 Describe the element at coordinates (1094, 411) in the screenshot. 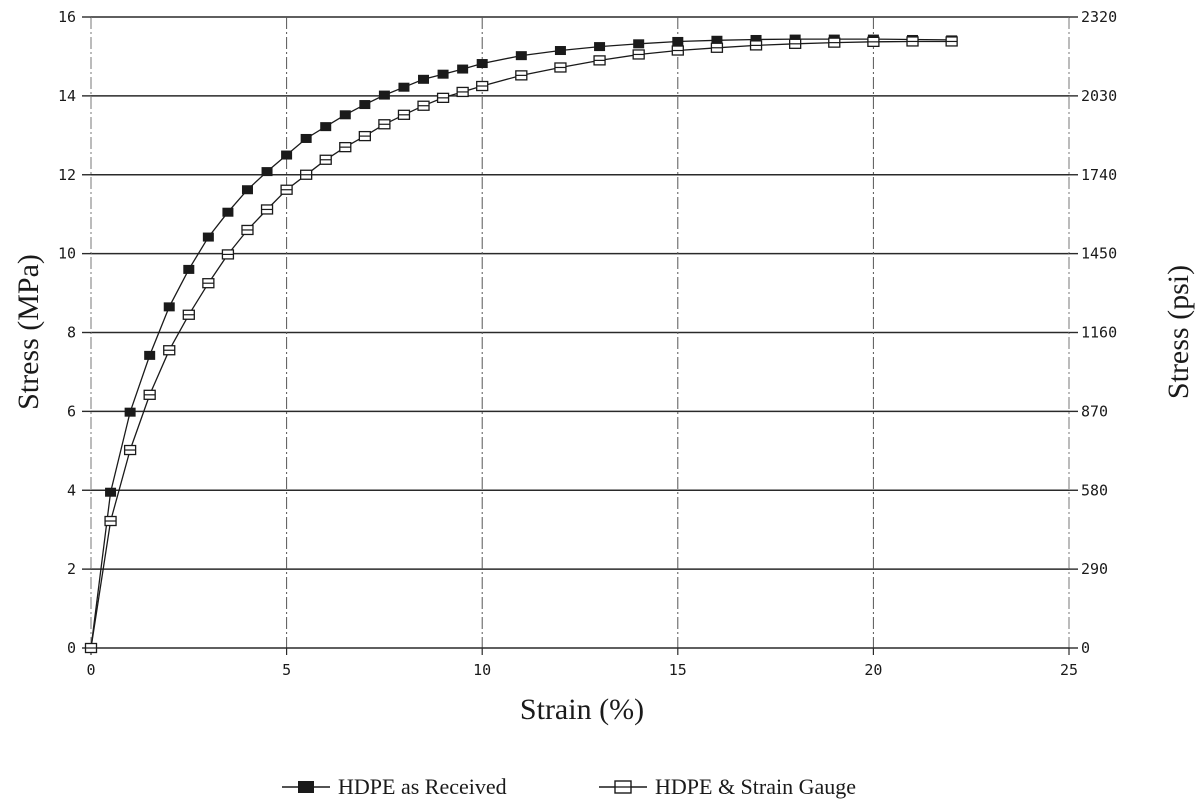

I see `y2-tick-label: 870` at that location.